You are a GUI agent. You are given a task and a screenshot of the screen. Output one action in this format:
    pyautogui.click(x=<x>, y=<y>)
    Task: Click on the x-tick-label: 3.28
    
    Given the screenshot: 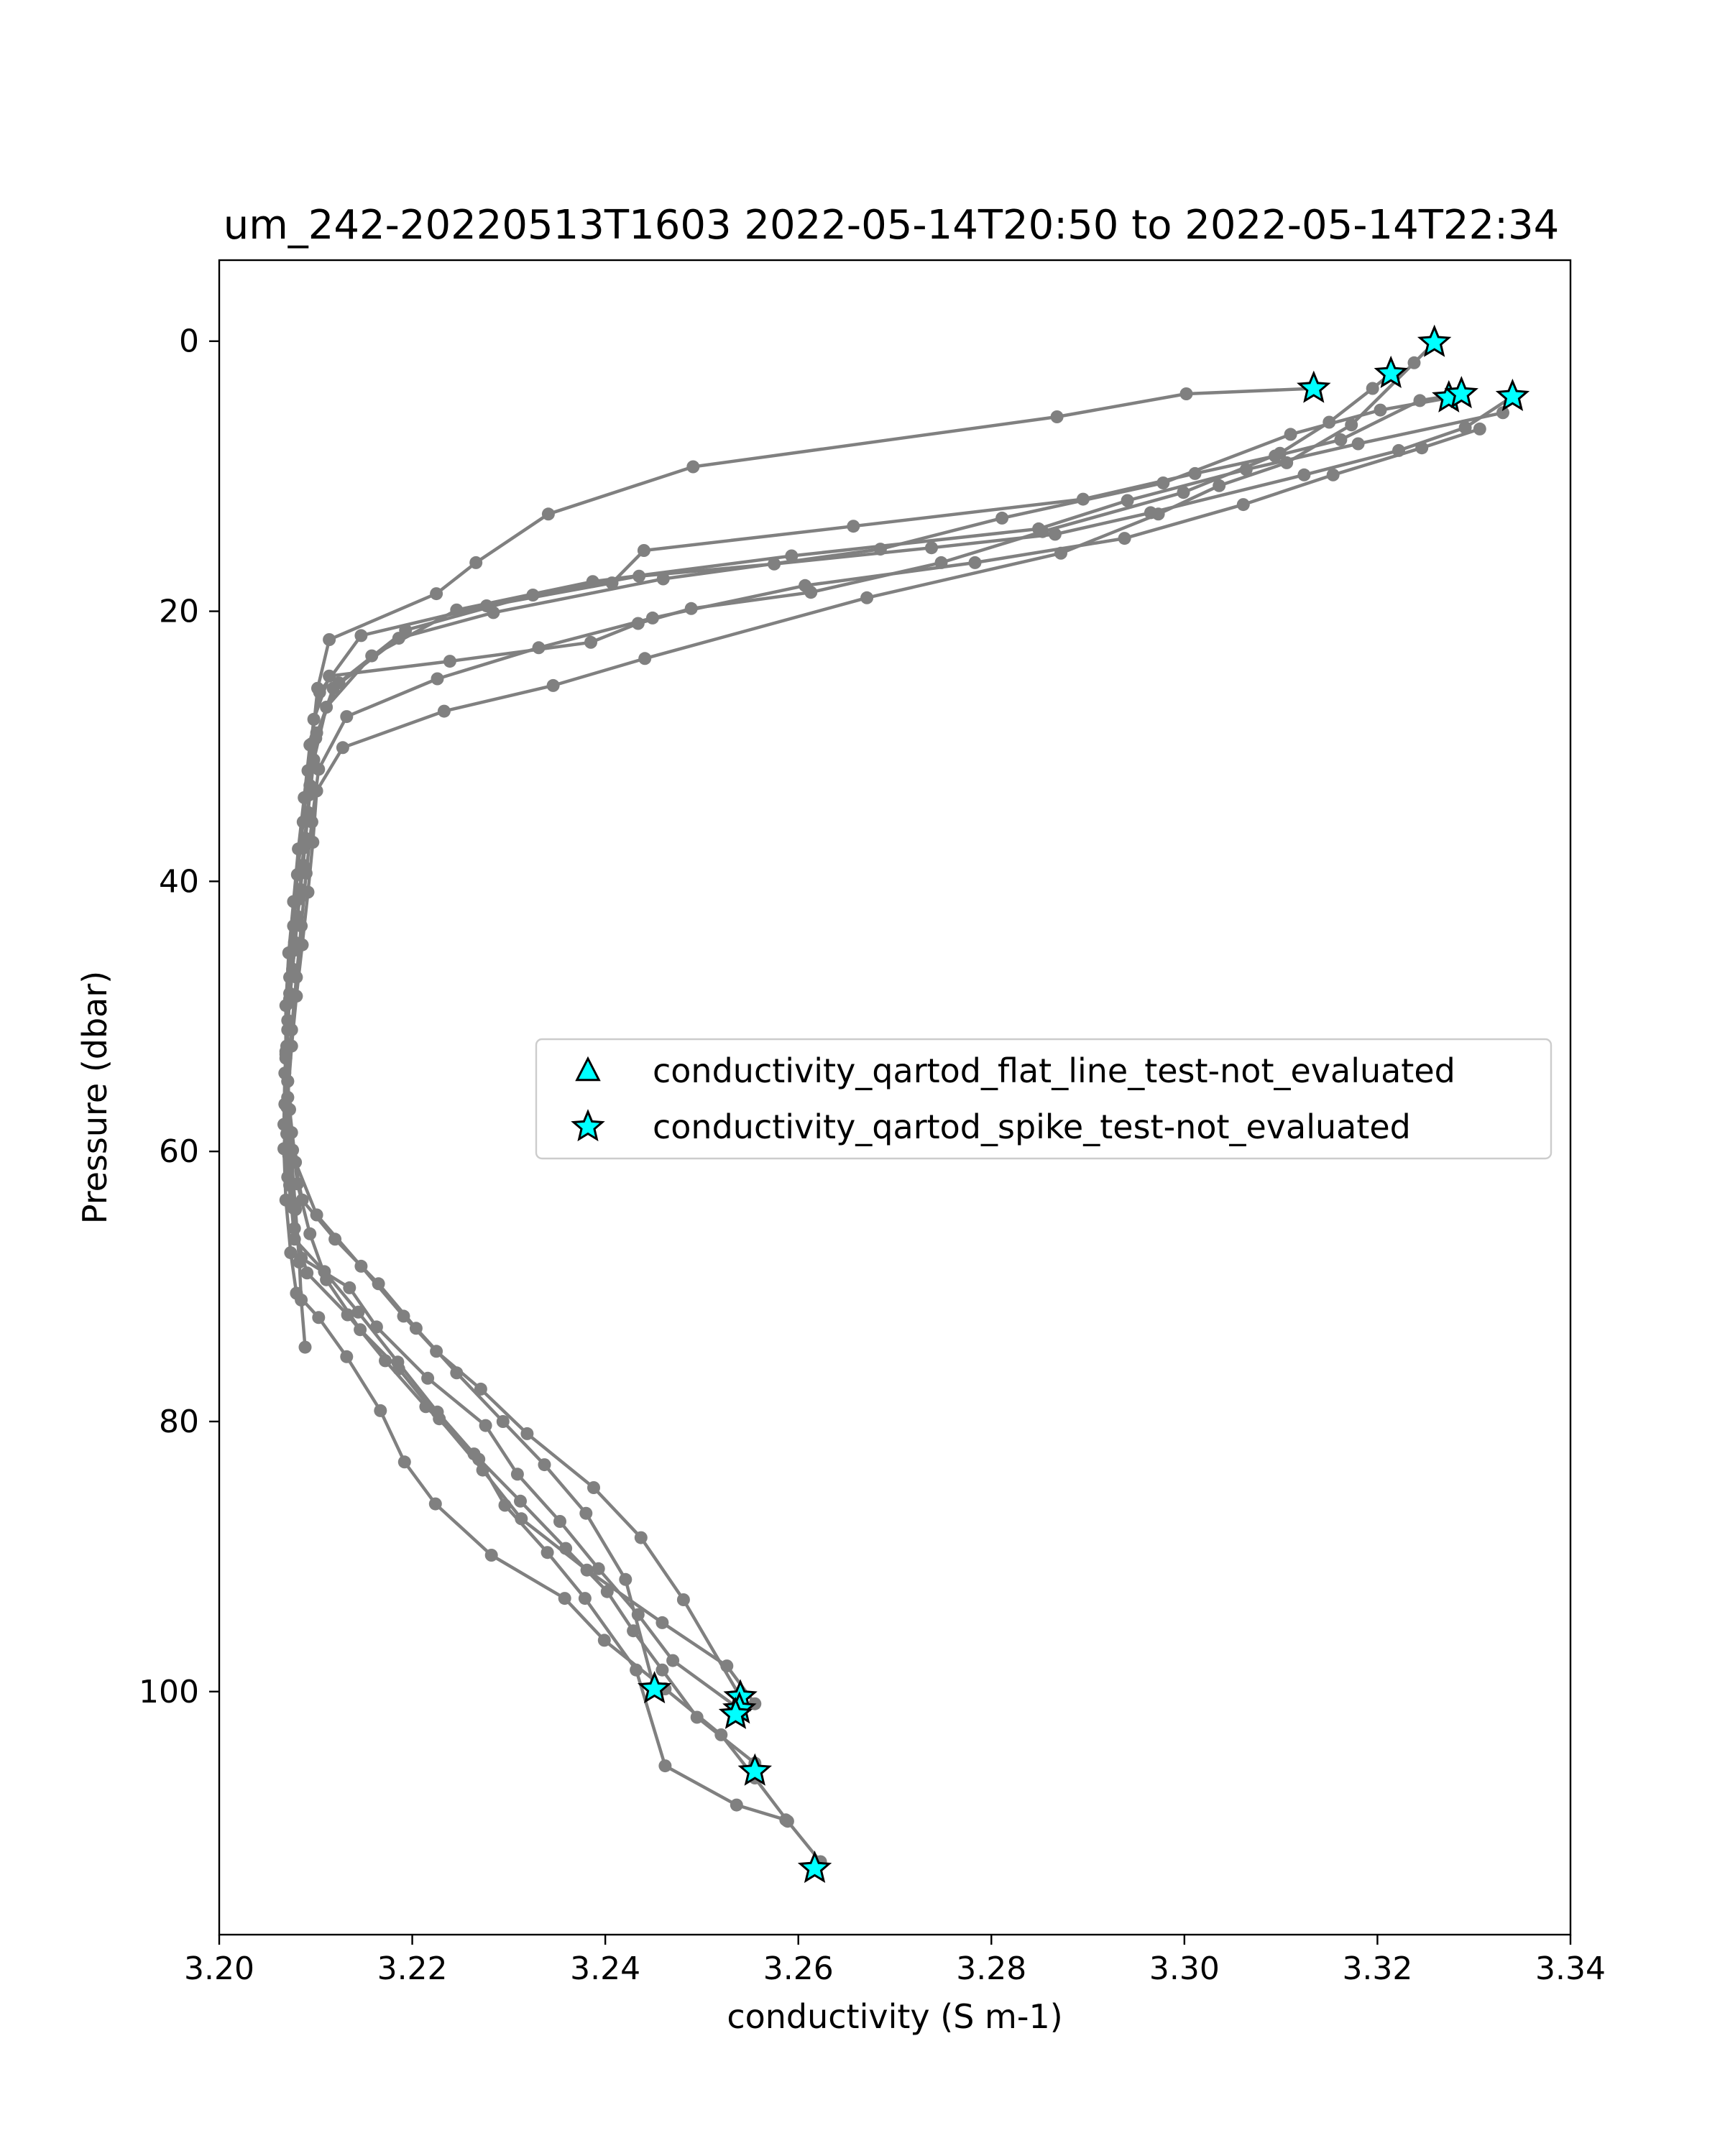 What is the action you would take?
    pyautogui.click(x=991, y=1969)
    